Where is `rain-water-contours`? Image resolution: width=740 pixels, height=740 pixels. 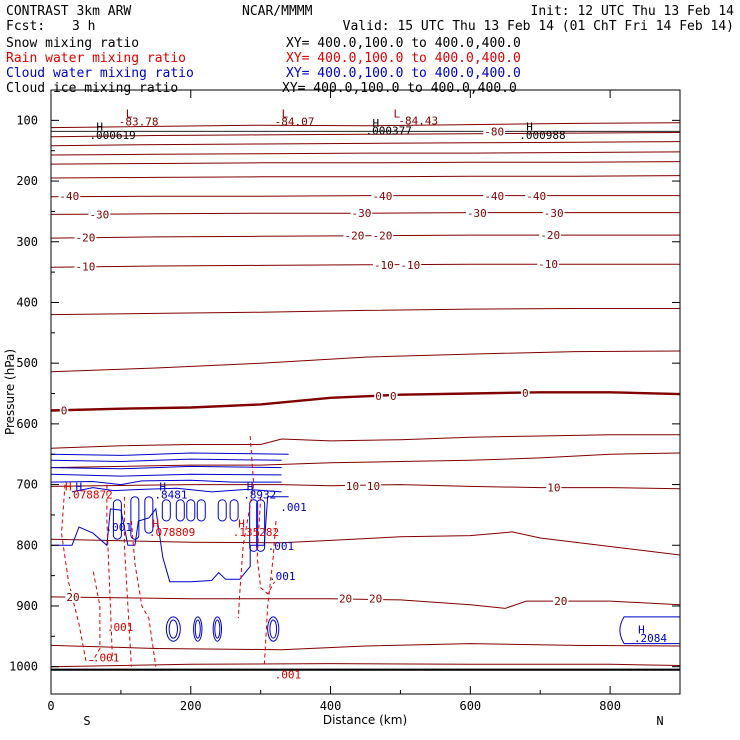
rain-water-contours is located at coordinates (168, 551).